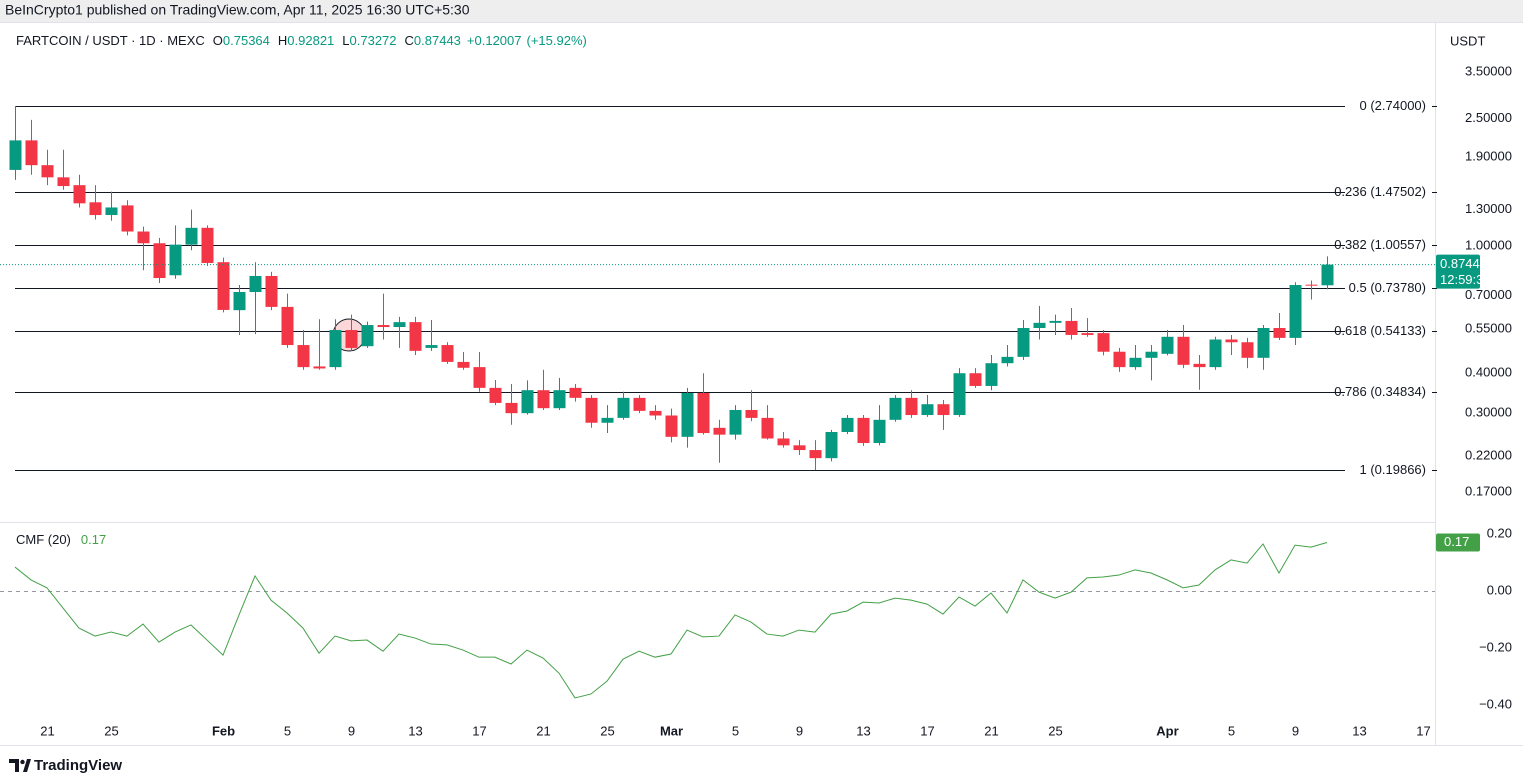  I want to click on brand-name: TradingView, so click(78, 765).